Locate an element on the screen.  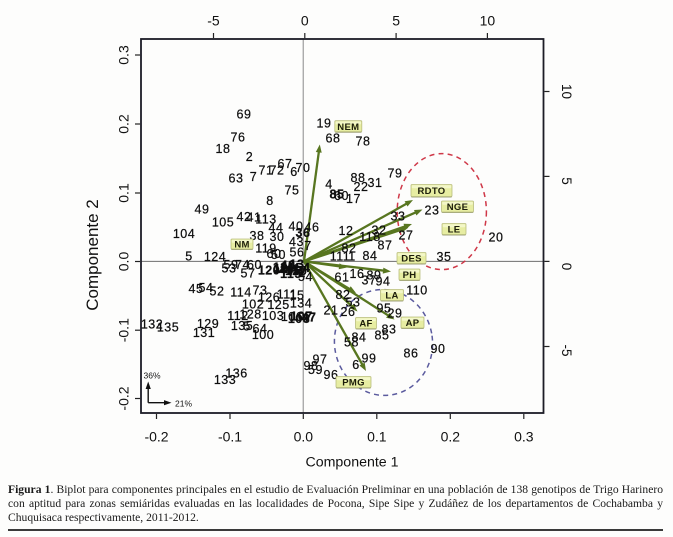
svg-text: 21 is located at coordinates (331, 310).